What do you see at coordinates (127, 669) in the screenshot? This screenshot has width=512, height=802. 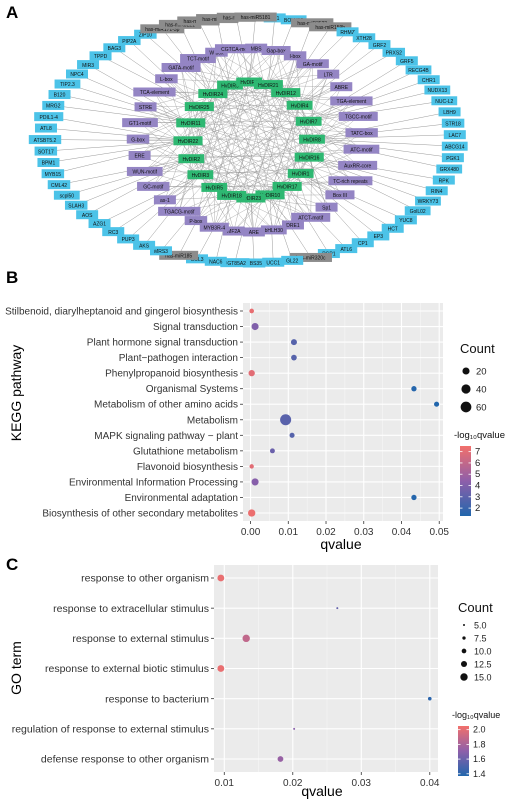 I see `y-category-label: response to external biotic stimulus` at bounding box center [127, 669].